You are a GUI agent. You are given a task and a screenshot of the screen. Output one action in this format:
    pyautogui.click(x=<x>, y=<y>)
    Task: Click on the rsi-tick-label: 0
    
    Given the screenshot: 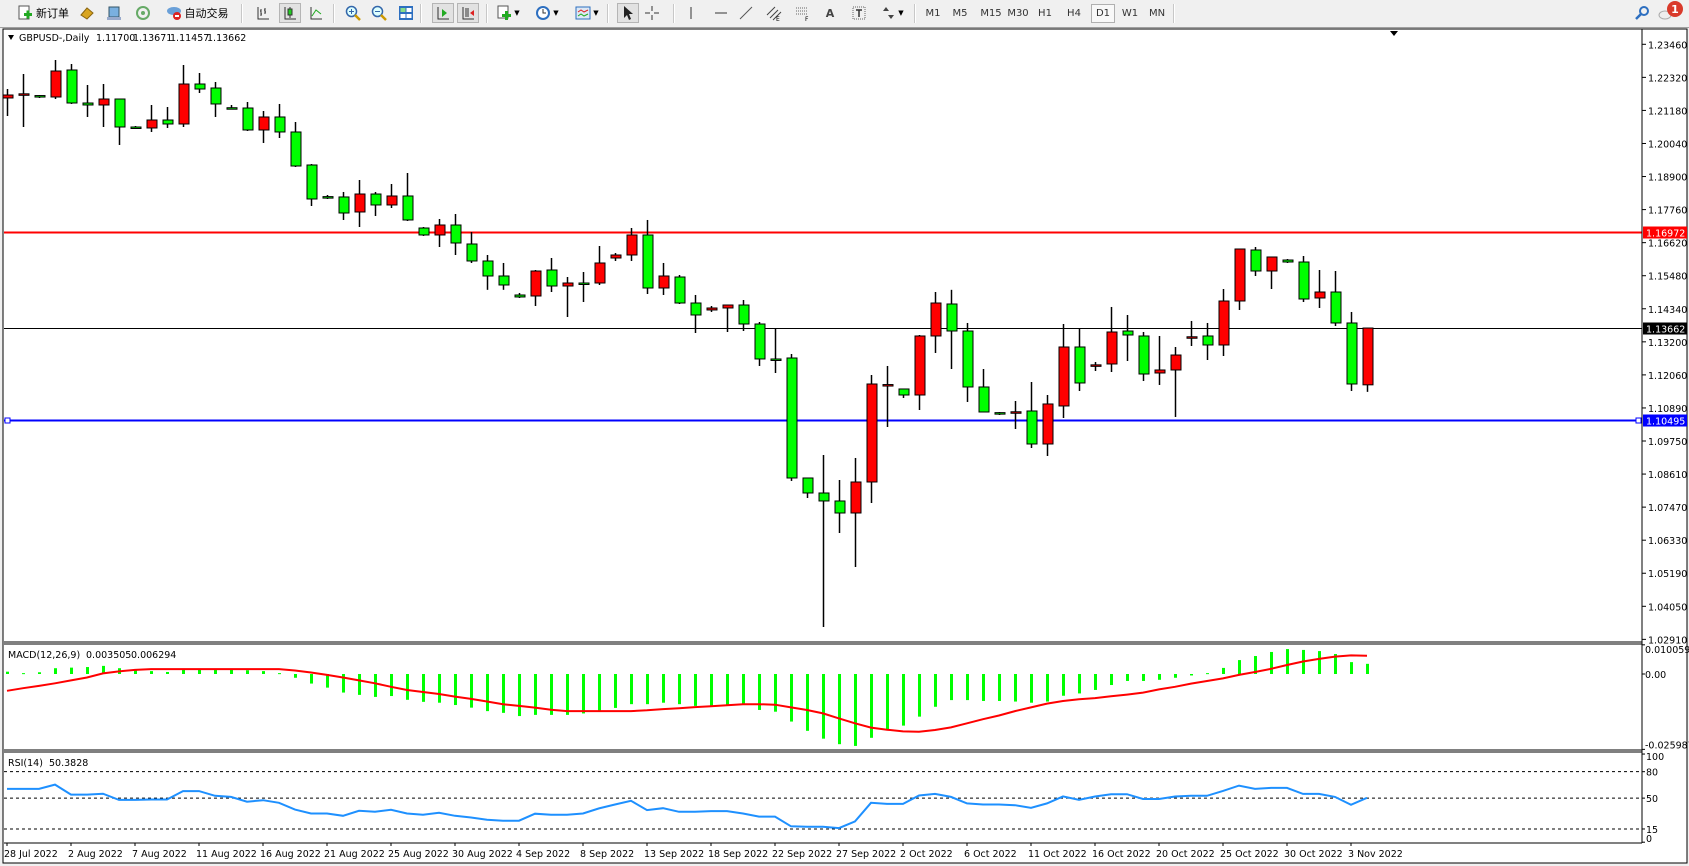 What is the action you would take?
    pyautogui.click(x=1649, y=839)
    